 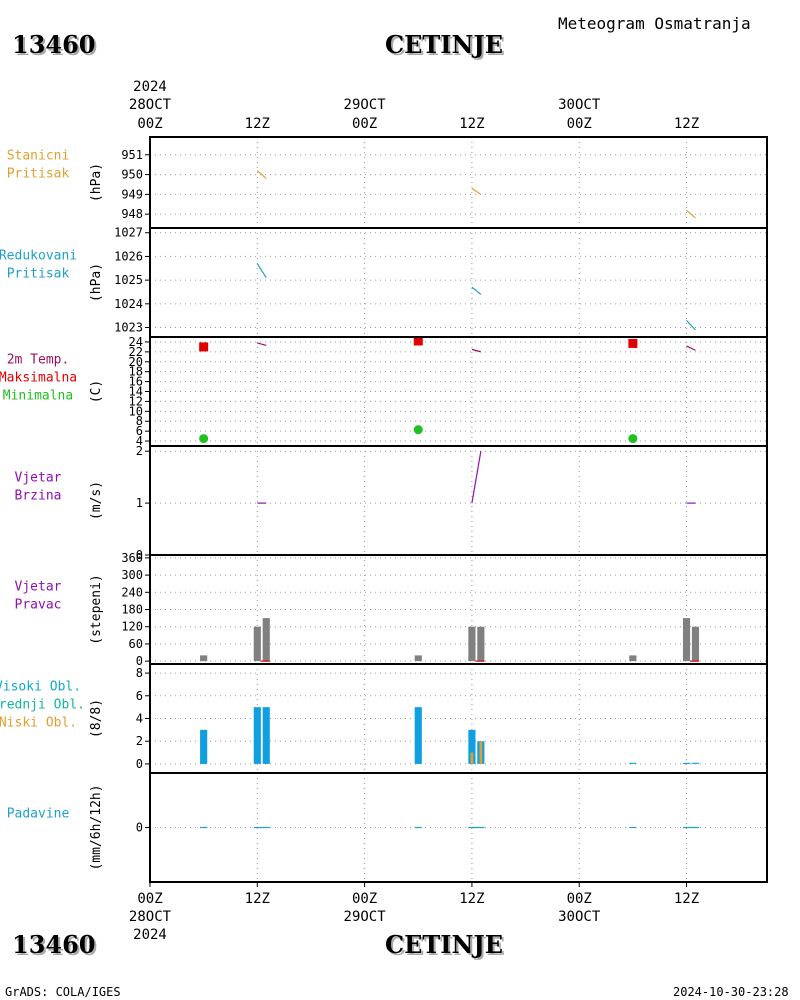 What do you see at coordinates (150, 105) in the screenshot?
I see `x-tick-date-top: 28OCT` at bounding box center [150, 105].